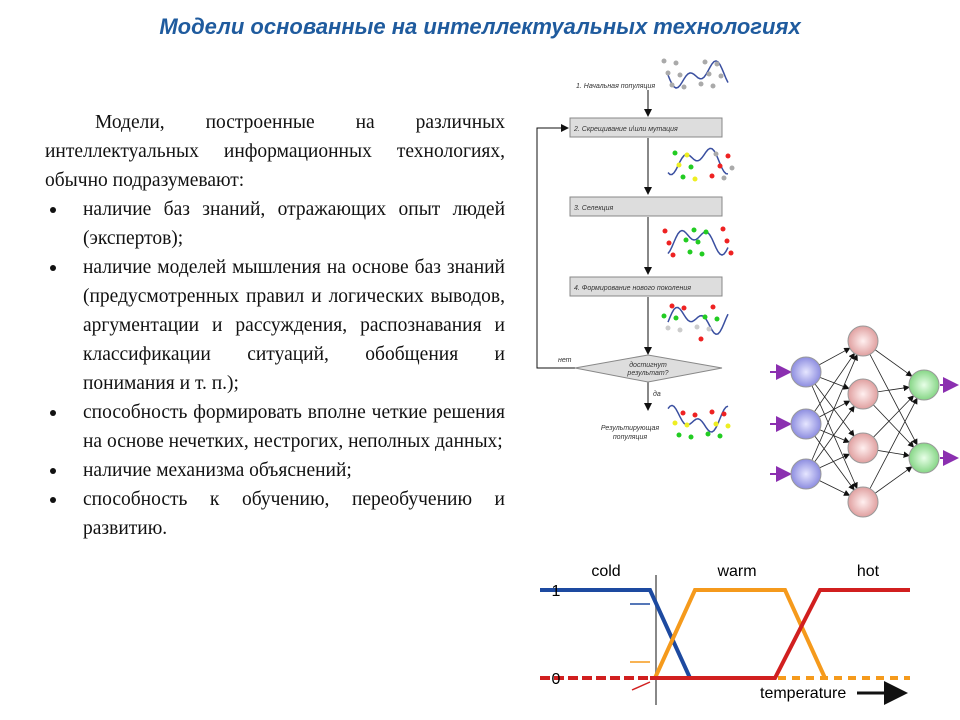  I want to click on fuzzy-label: cold, so click(605, 571).